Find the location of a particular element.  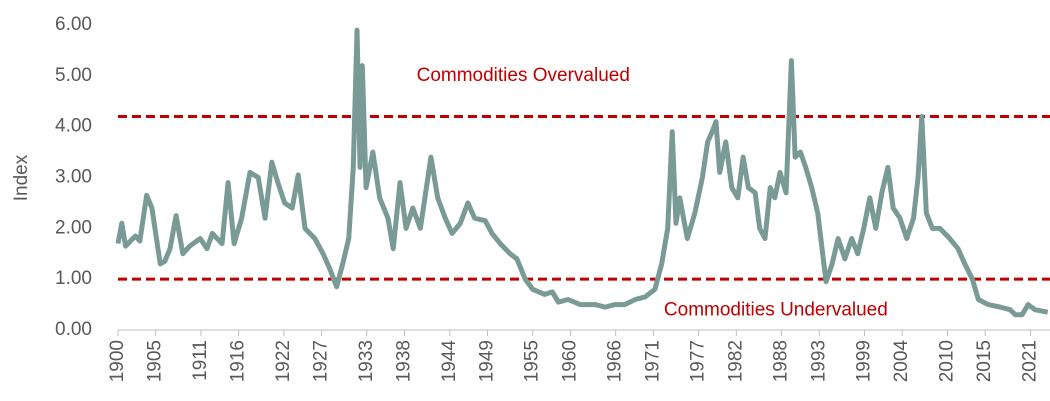

y-tick-label: 1.00 is located at coordinates (73, 278).